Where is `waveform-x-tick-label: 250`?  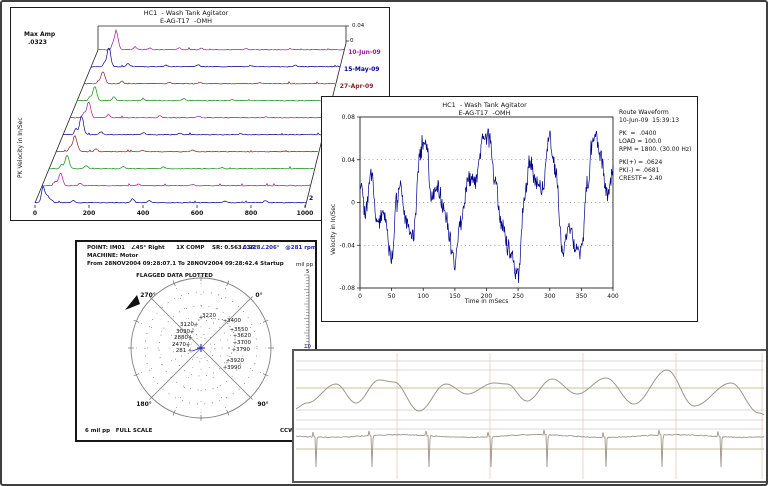
waveform-x-tick-label: 250 is located at coordinates (518, 296).